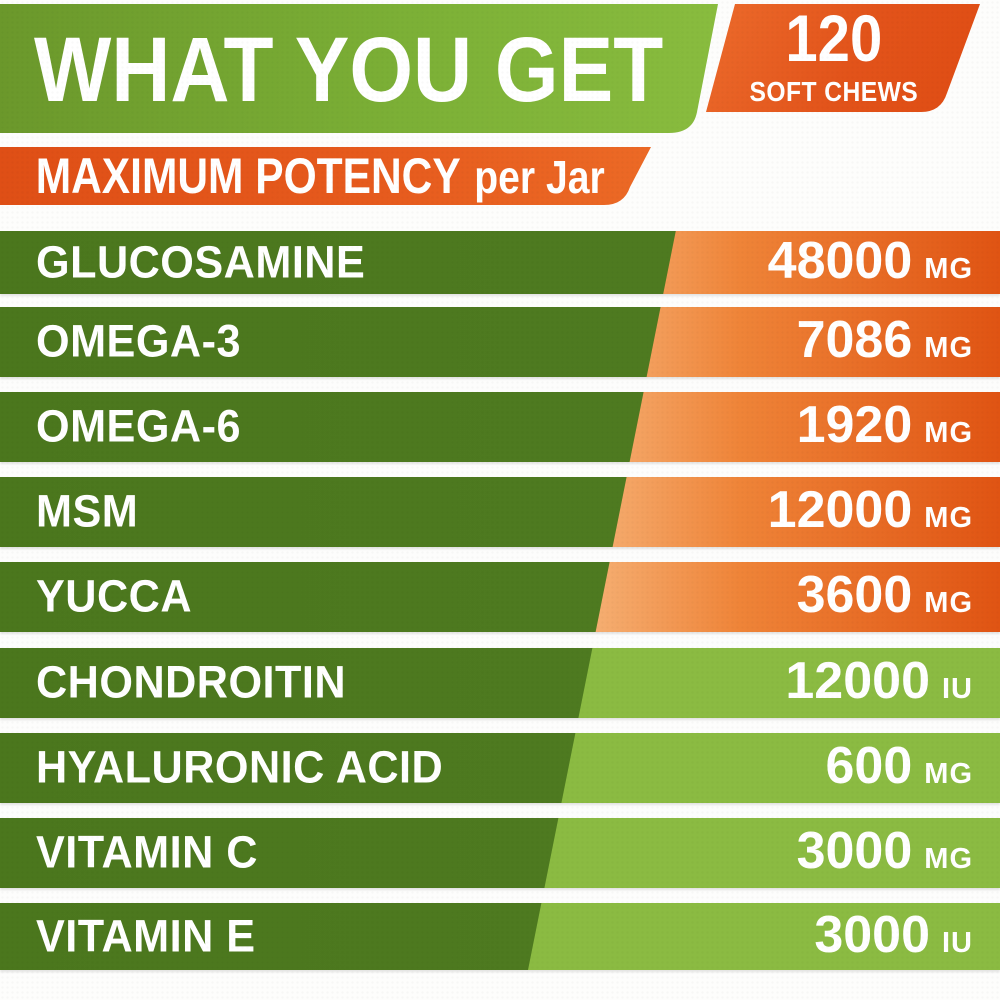  Describe the element at coordinates (201, 262) in the screenshot. I see `ingredient-name: GLUCOSAMINE` at that location.